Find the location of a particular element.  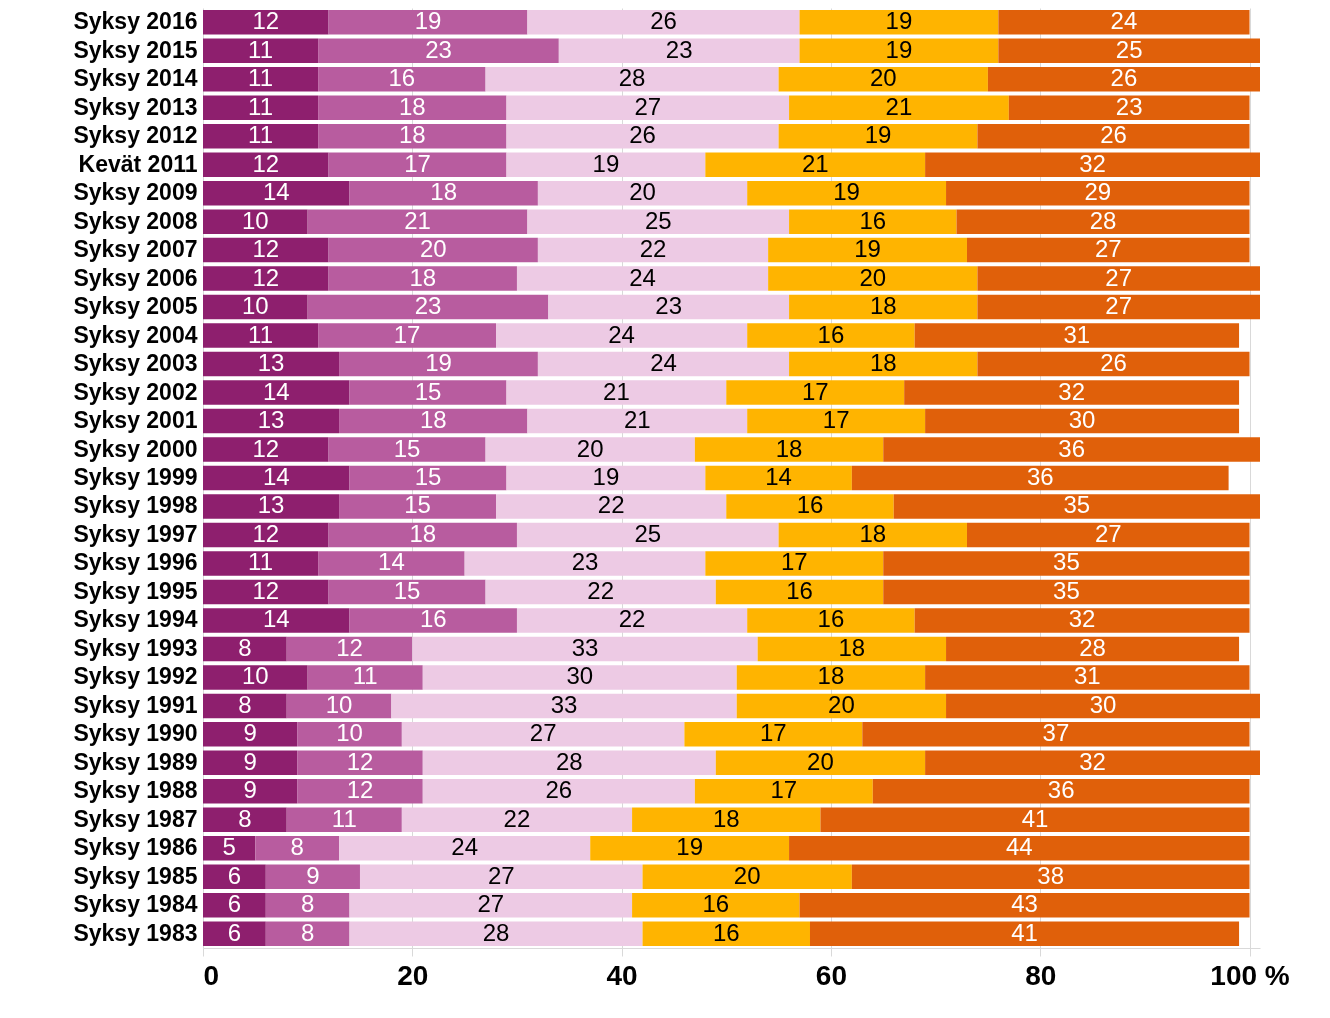

y-tick-label: Syksy 2013 is located at coordinates (135, 106).